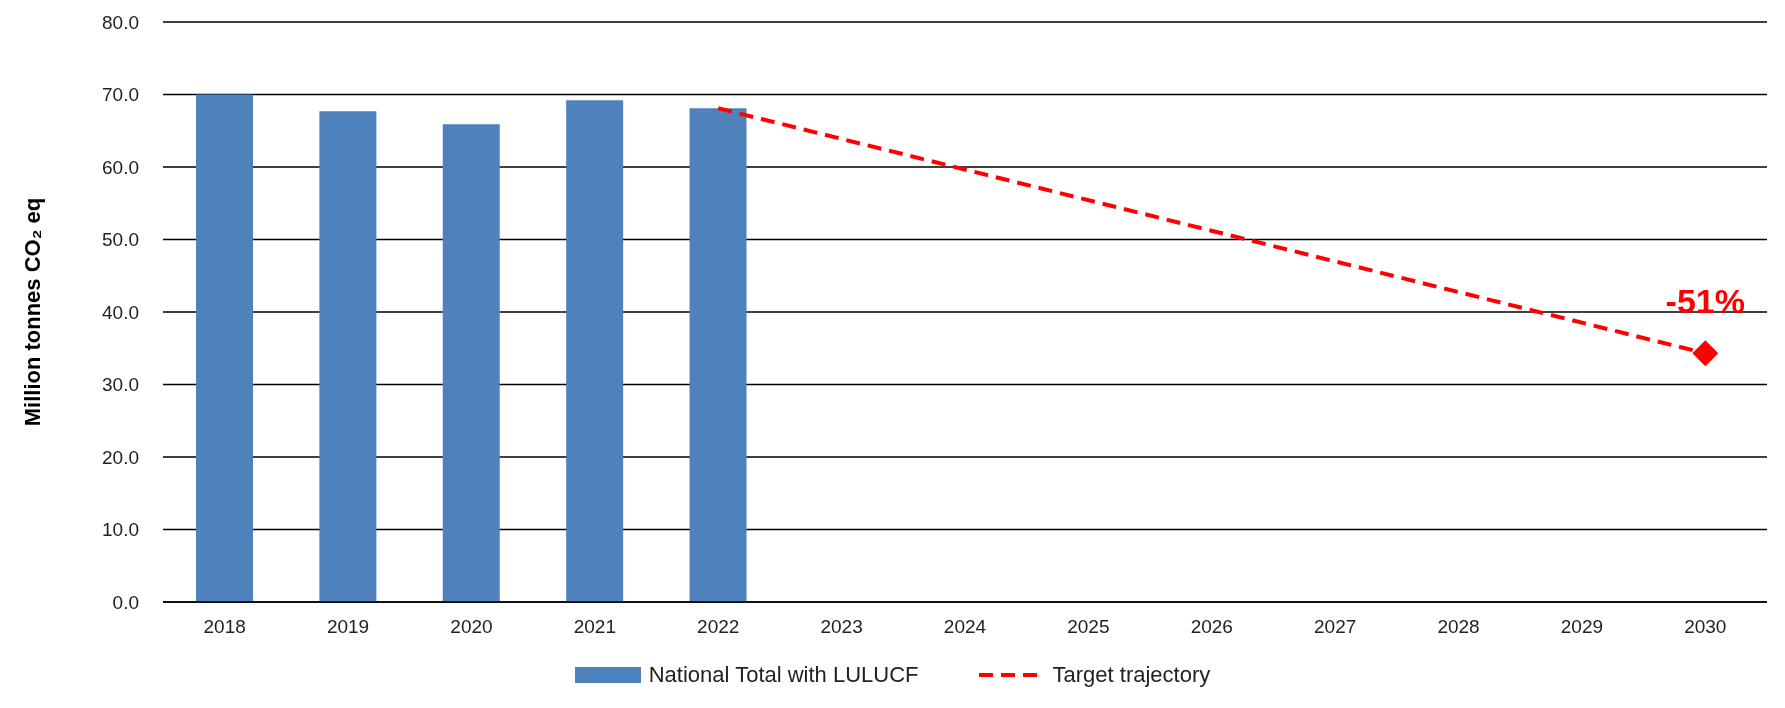 The image size is (1785, 708). I want to click on x-tick-label: 2018, so click(224, 627).